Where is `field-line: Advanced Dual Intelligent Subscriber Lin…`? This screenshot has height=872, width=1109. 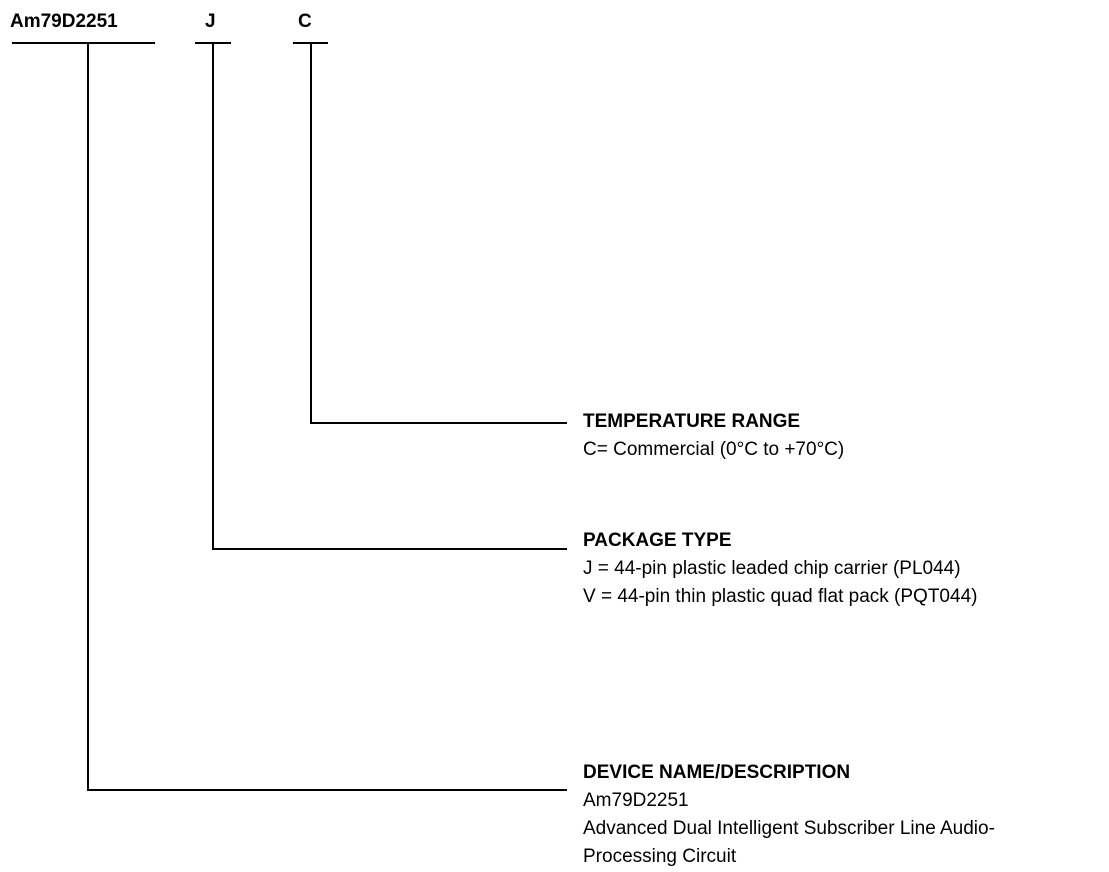
field-line: Advanced Dual Intelligent Subscriber Lin… is located at coordinates (789, 828).